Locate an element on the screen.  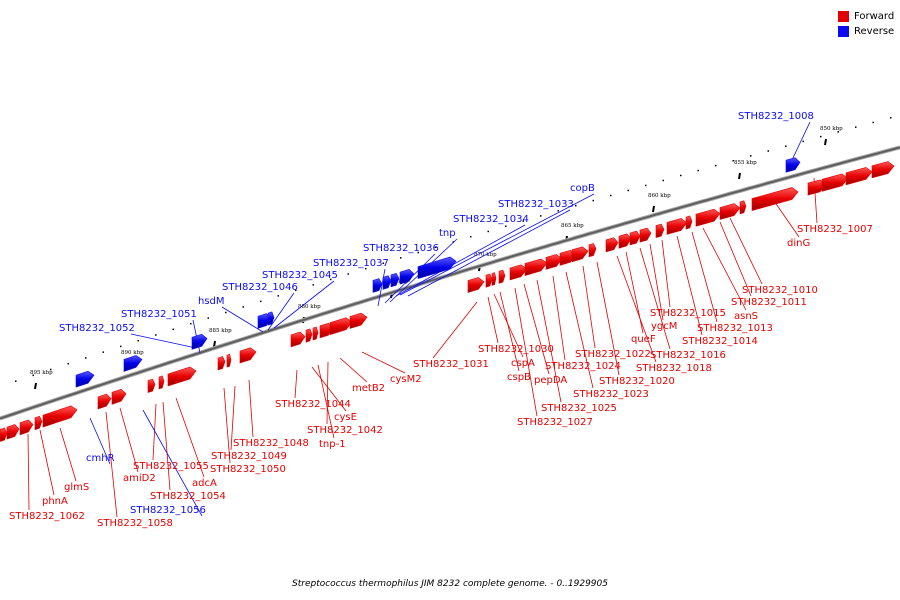
gene-label-sth8232-1051: STH8232_1051 is located at coordinates (159, 314).